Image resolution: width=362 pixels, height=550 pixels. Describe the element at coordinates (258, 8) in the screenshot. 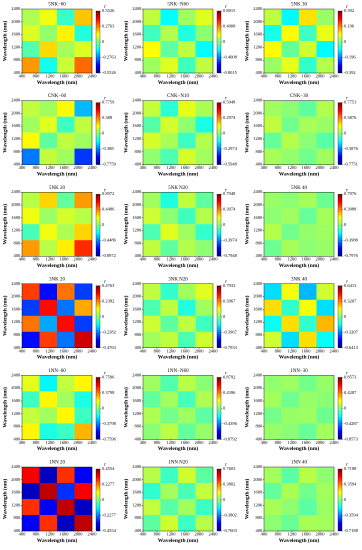

I see `y-tick-label: 2400` at that location.